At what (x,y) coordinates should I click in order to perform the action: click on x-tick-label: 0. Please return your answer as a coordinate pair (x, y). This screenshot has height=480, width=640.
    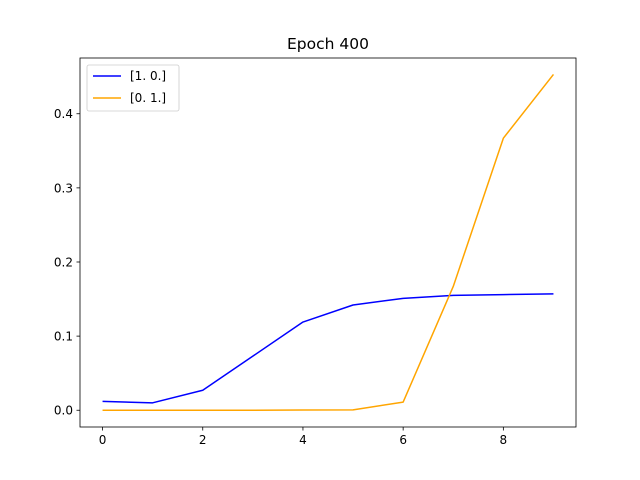
    Looking at the image, I should click on (103, 440).